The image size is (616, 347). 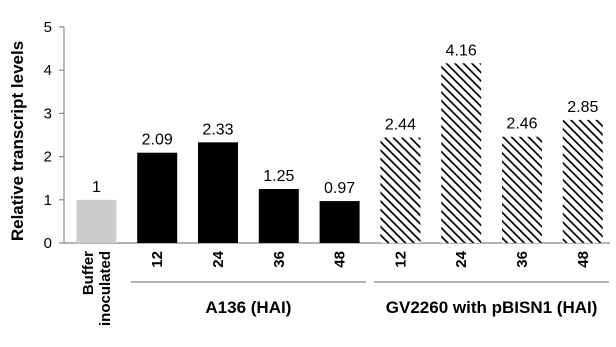 I want to click on x-tick-label-8: 36, so click(x=522, y=259).